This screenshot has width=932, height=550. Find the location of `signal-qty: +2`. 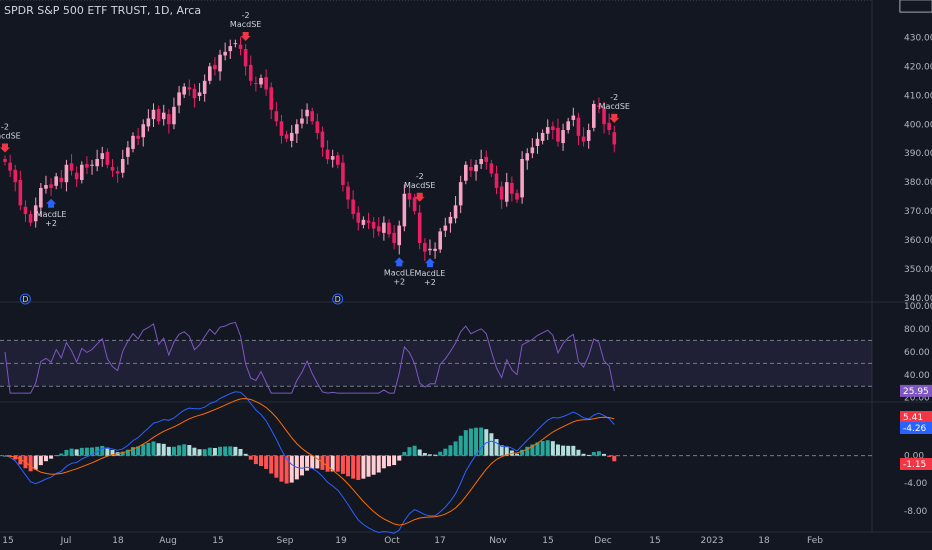

signal-qty: +2 is located at coordinates (399, 281).